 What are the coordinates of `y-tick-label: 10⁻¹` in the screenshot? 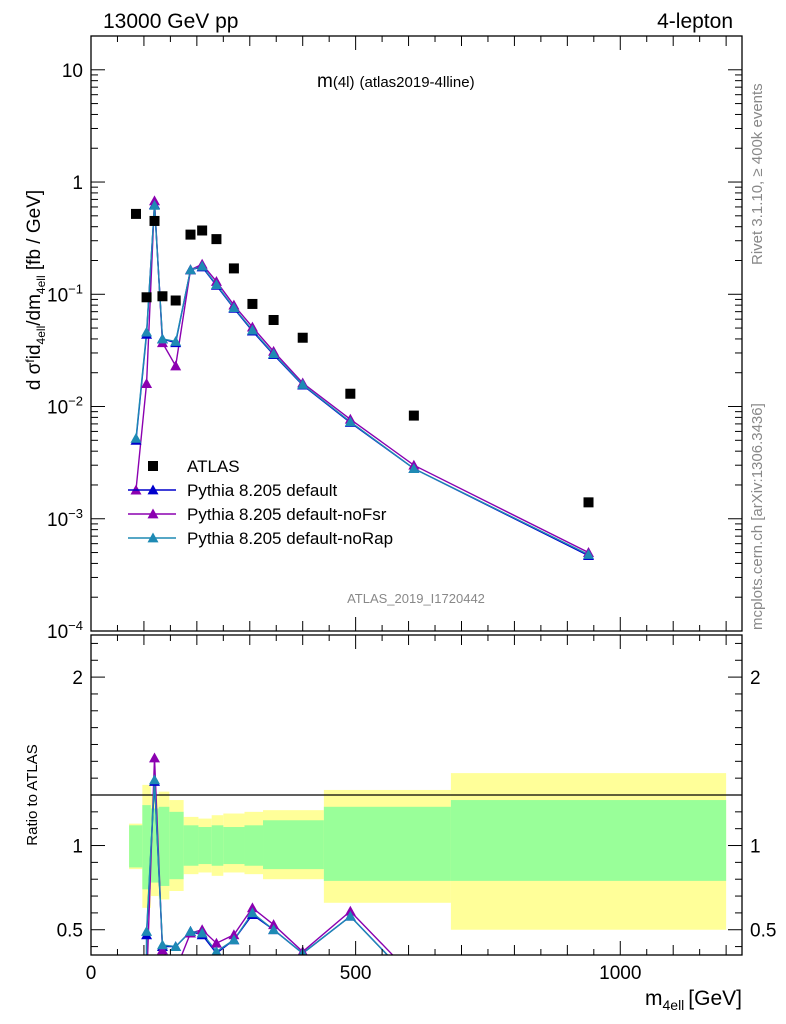 It's located at (65, 293).